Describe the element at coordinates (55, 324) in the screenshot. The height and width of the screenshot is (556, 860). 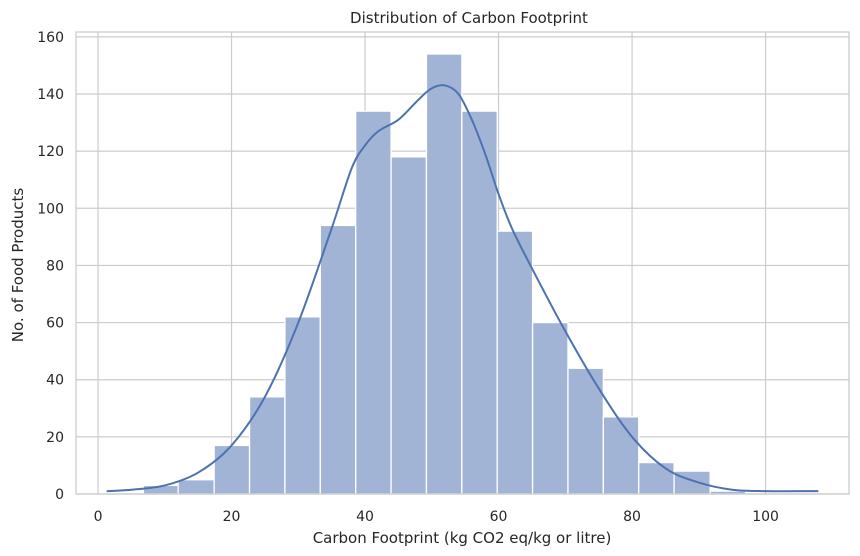
I see `y-tick-label: 60` at that location.